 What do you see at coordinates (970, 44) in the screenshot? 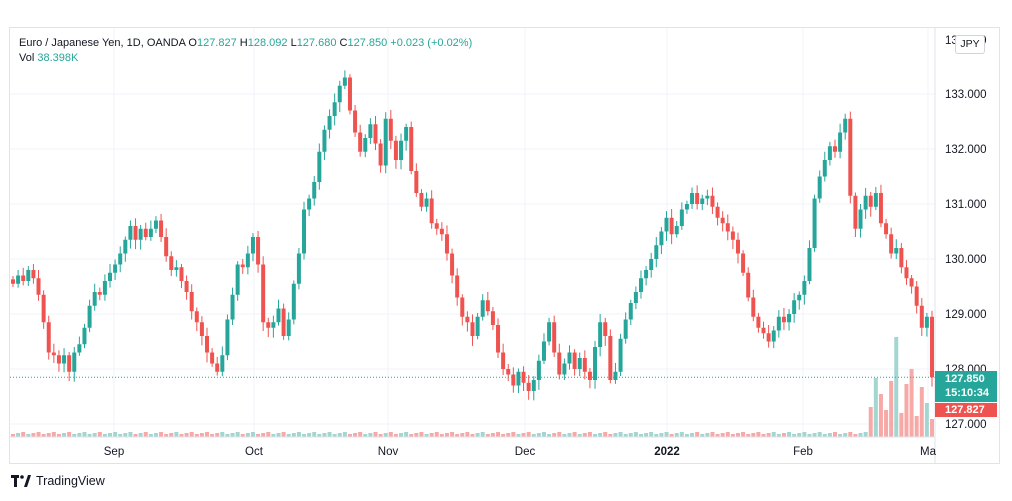
I see `currency-button: JPY` at bounding box center [970, 44].